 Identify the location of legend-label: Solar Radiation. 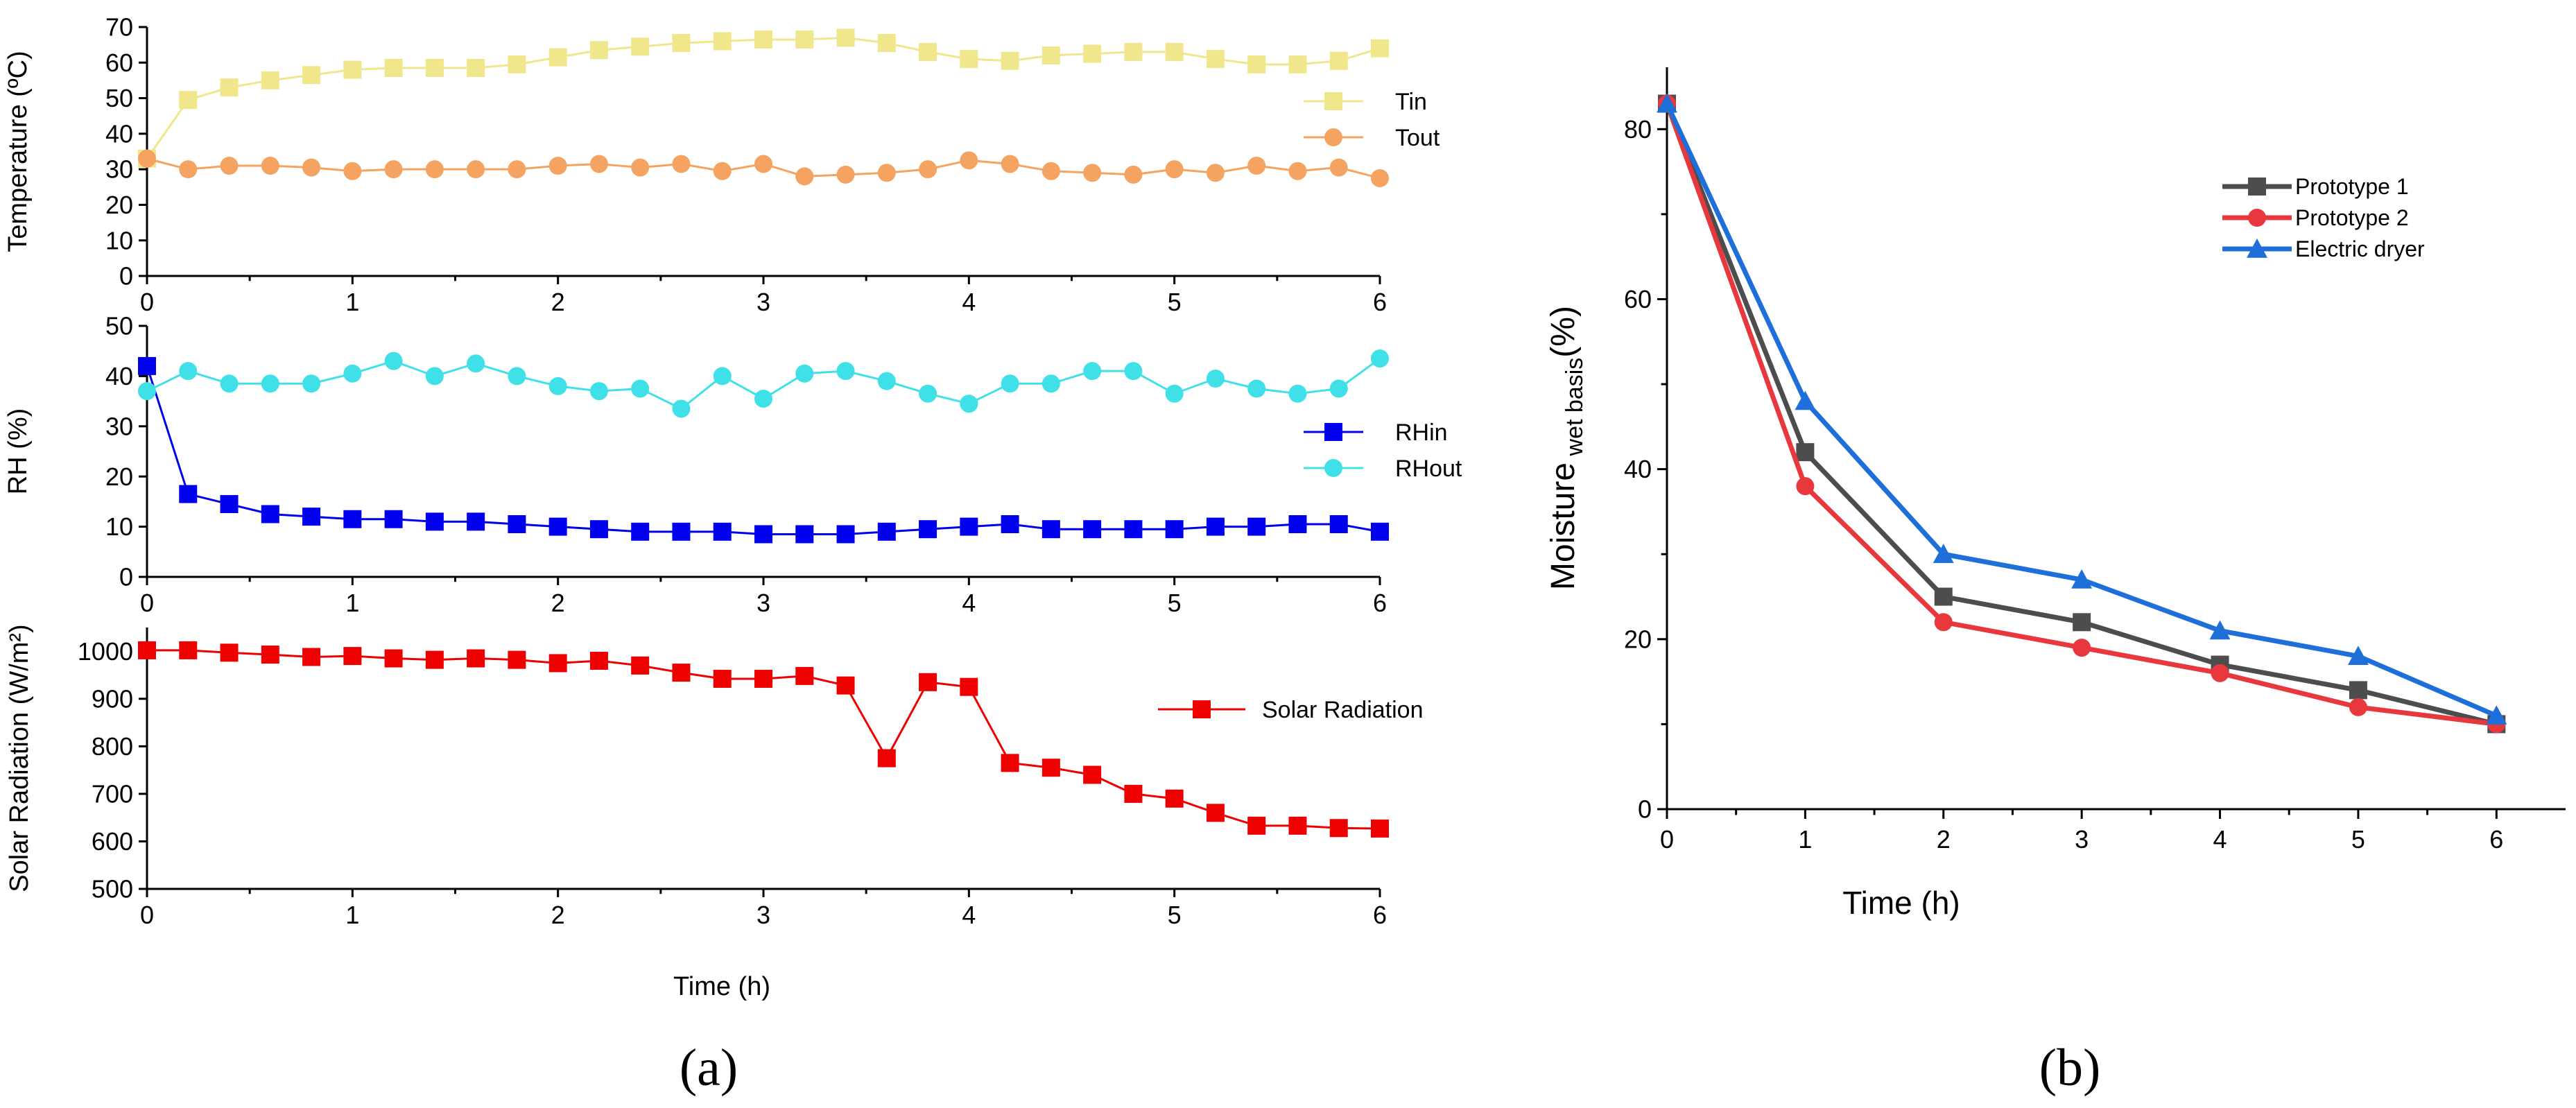
(1342, 710).